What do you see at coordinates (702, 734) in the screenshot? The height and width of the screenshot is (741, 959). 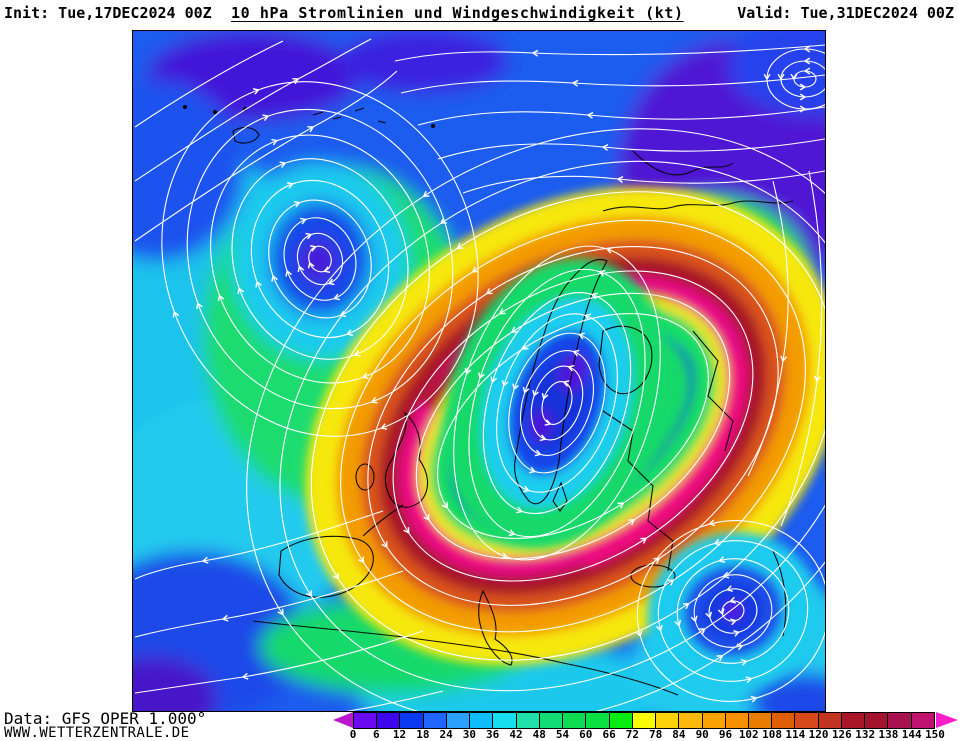 I see `legend-tick-label: 90` at bounding box center [702, 734].